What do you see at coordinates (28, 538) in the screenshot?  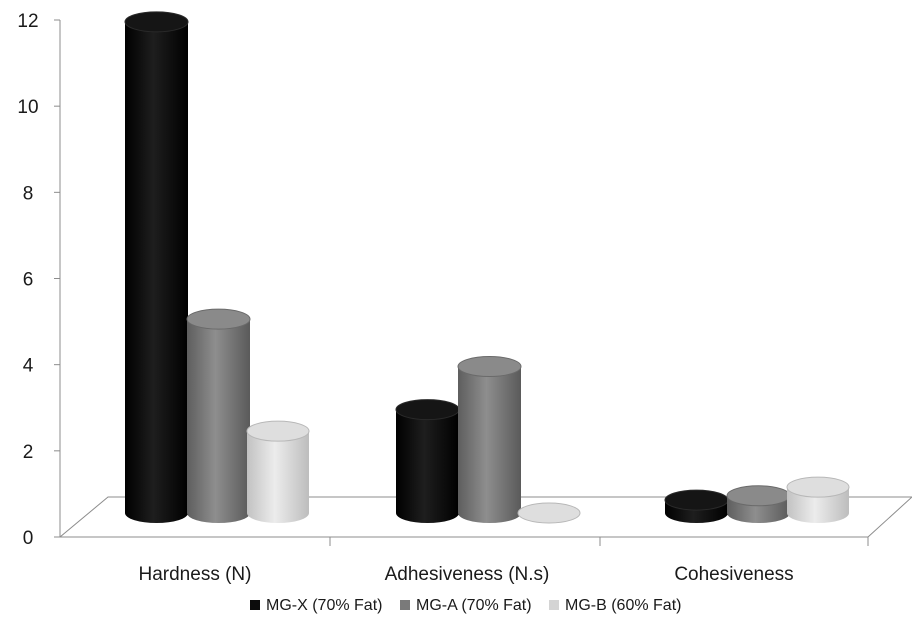 I see `y-tick-label: 0` at bounding box center [28, 538].